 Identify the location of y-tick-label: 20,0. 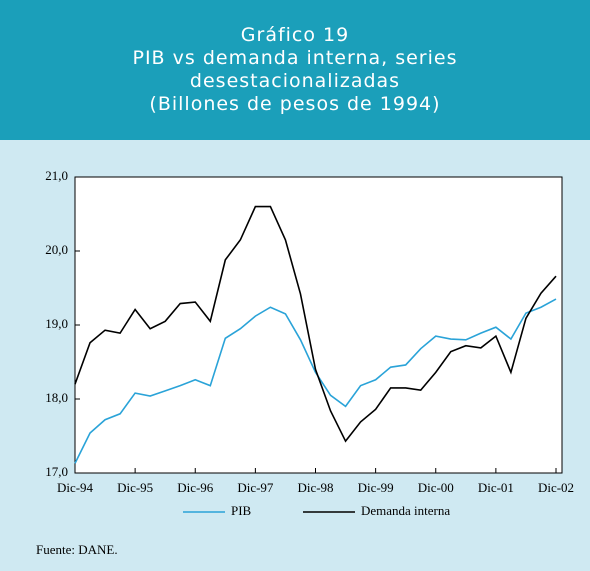
(56, 249).